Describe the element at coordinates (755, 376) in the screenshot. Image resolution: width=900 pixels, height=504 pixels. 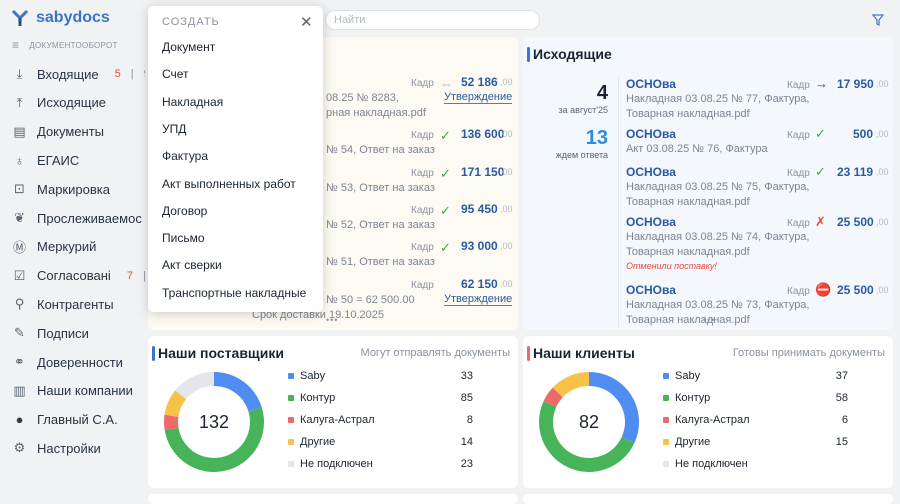
I see `legend-item: Saby 37` at that location.